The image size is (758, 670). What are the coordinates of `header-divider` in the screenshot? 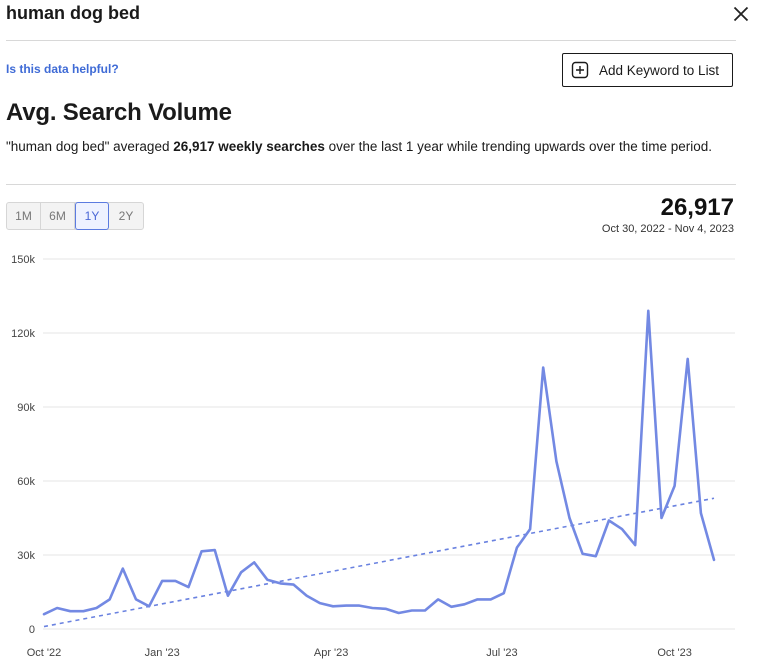 It's located at (371, 40).